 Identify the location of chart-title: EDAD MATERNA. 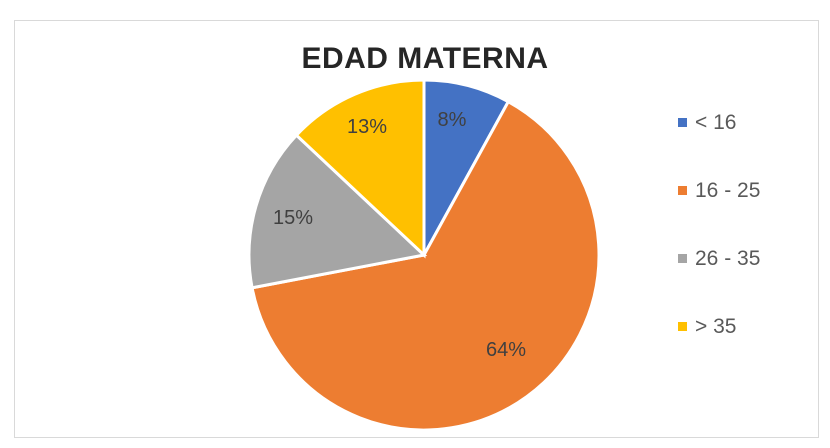
(425, 58).